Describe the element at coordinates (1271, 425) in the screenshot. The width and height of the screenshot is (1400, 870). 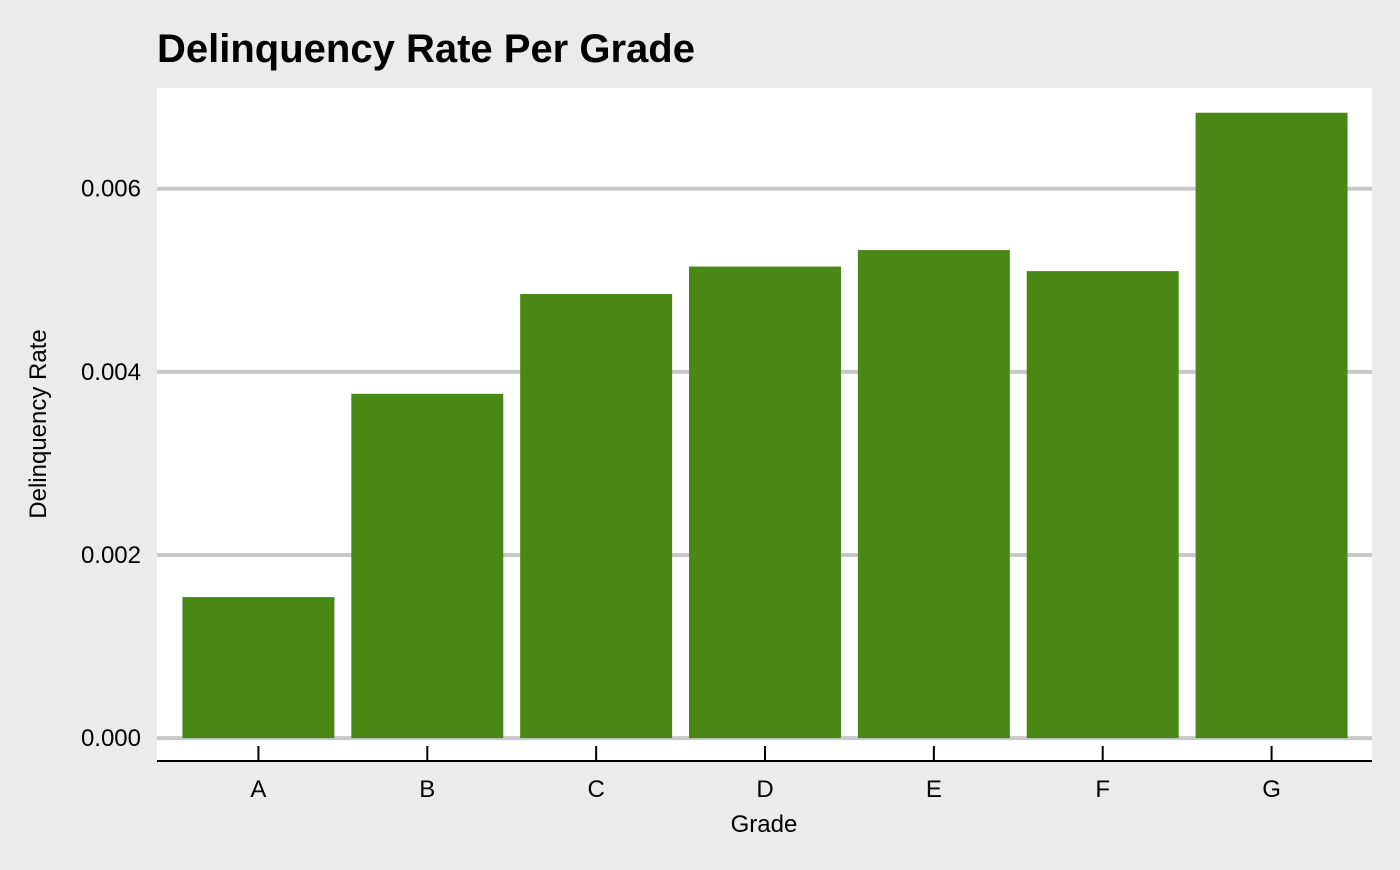
I see `bar-G` at that location.